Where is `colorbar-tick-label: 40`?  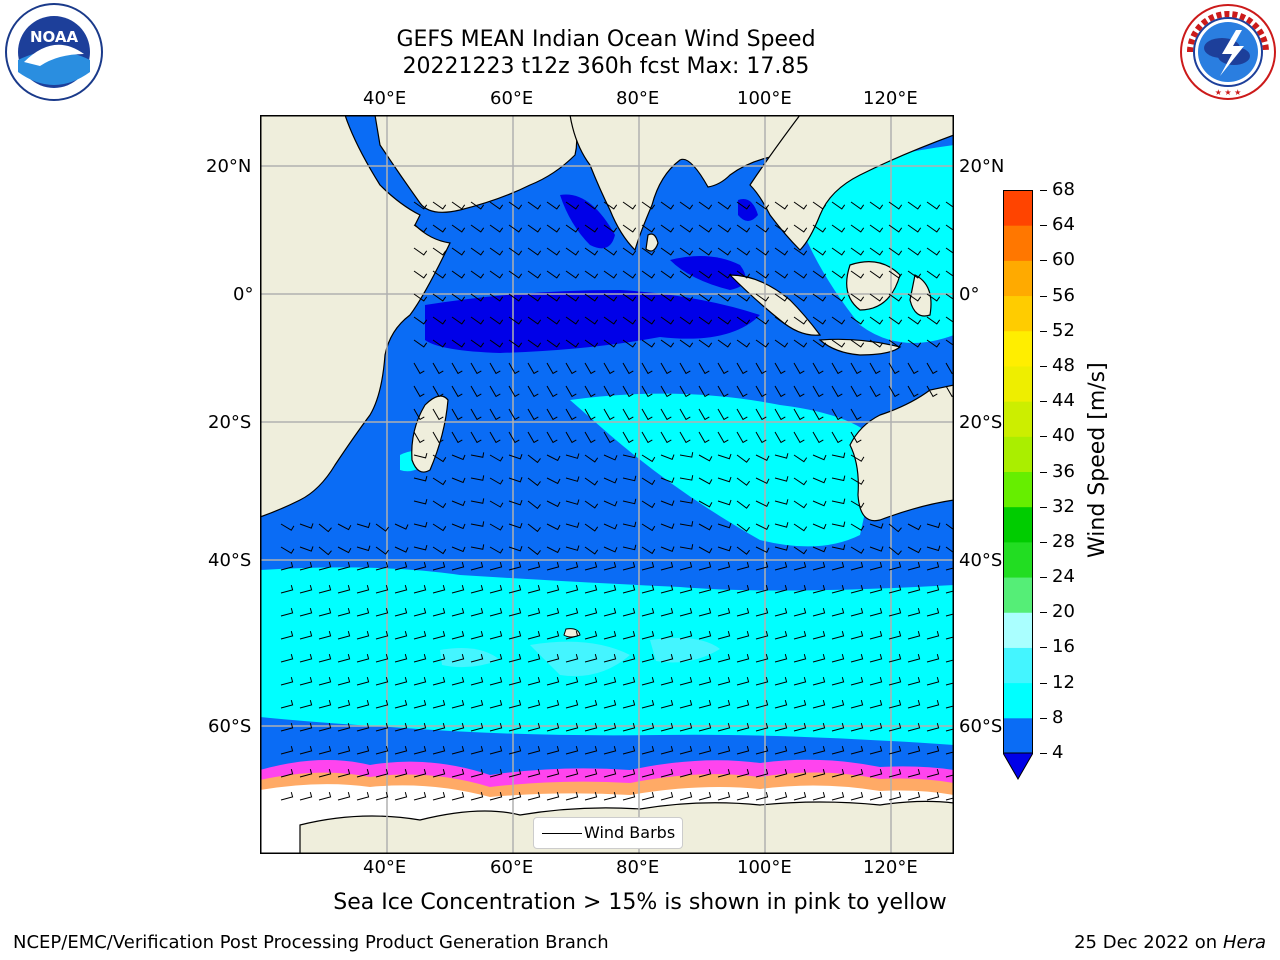
colorbar-tick-label: 40 is located at coordinates (1063, 436).